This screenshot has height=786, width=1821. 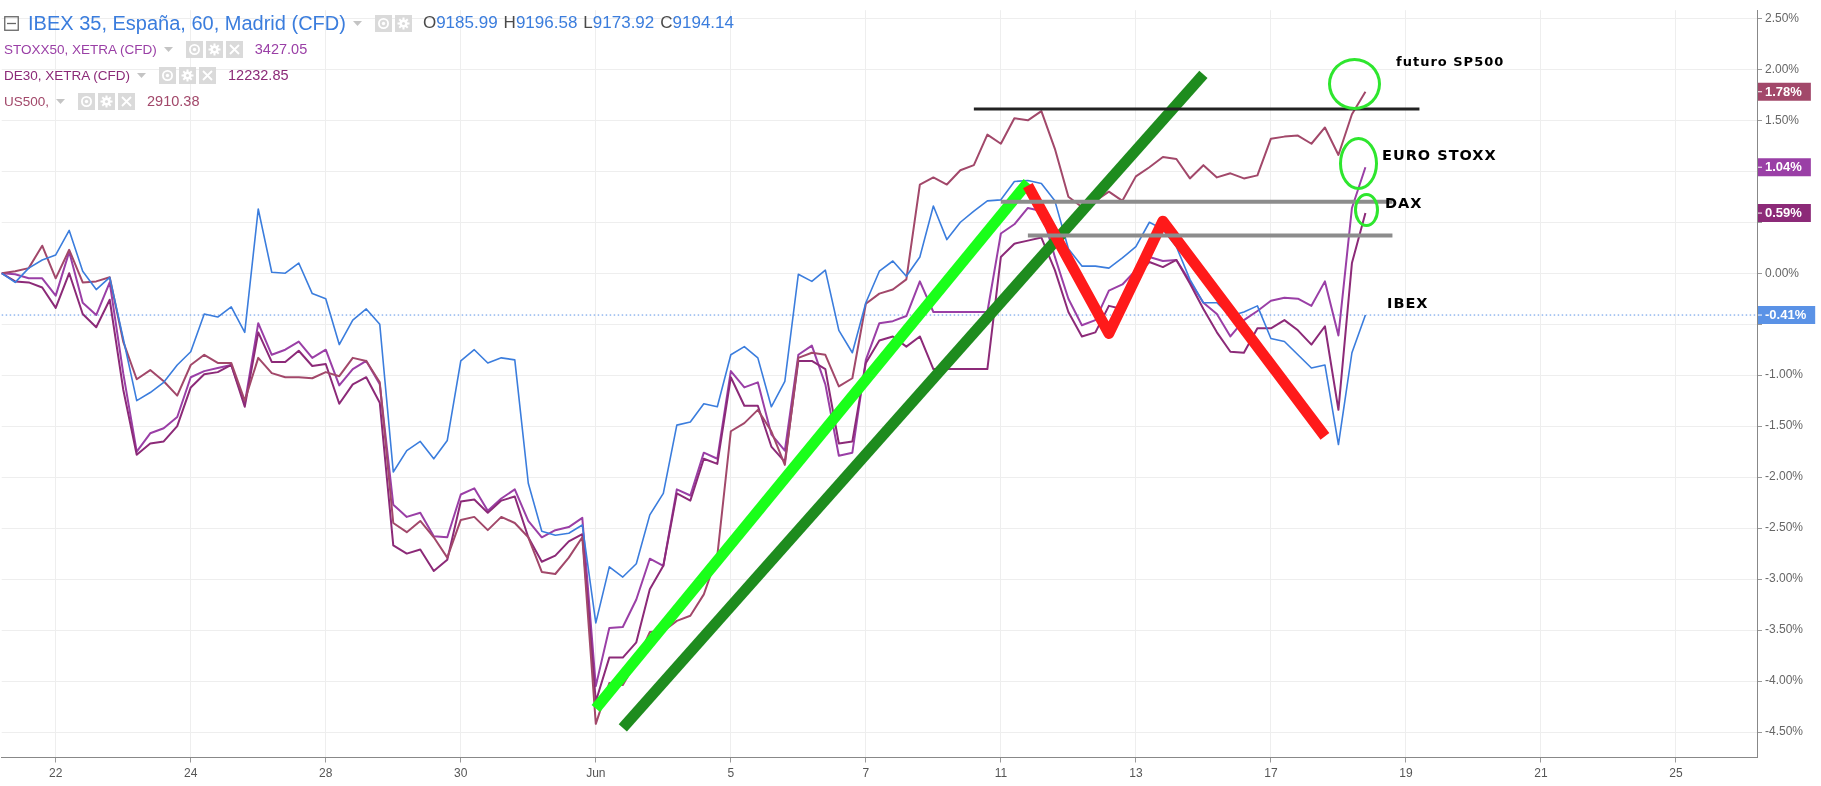 I want to click on text: US500,, so click(x=27, y=101).